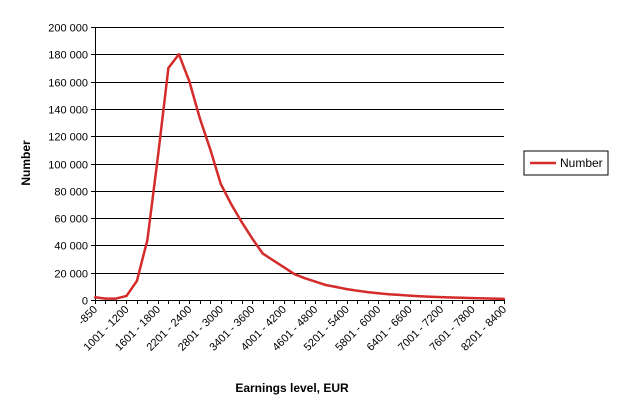 The image size is (619, 419). What do you see at coordinates (71, 193) in the screenshot?
I see `y-tick-label: 80 000` at bounding box center [71, 193].